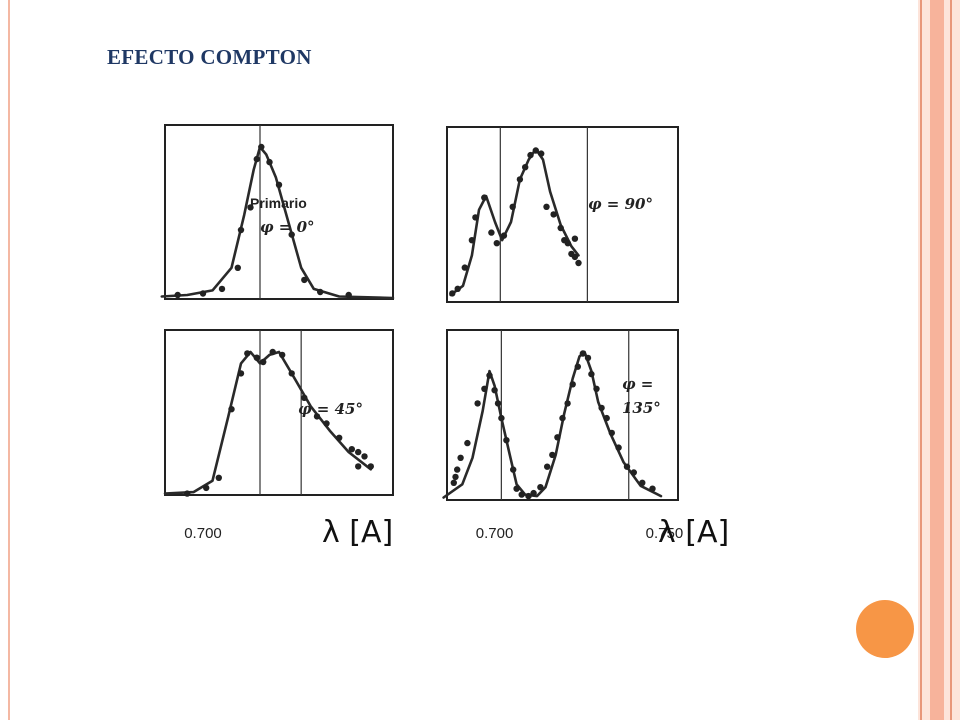 Image resolution: width=960 pixels, height=720 pixels. What do you see at coordinates (641, 408) in the screenshot?
I see `panel-label-135-1: 135°` at bounding box center [641, 408].